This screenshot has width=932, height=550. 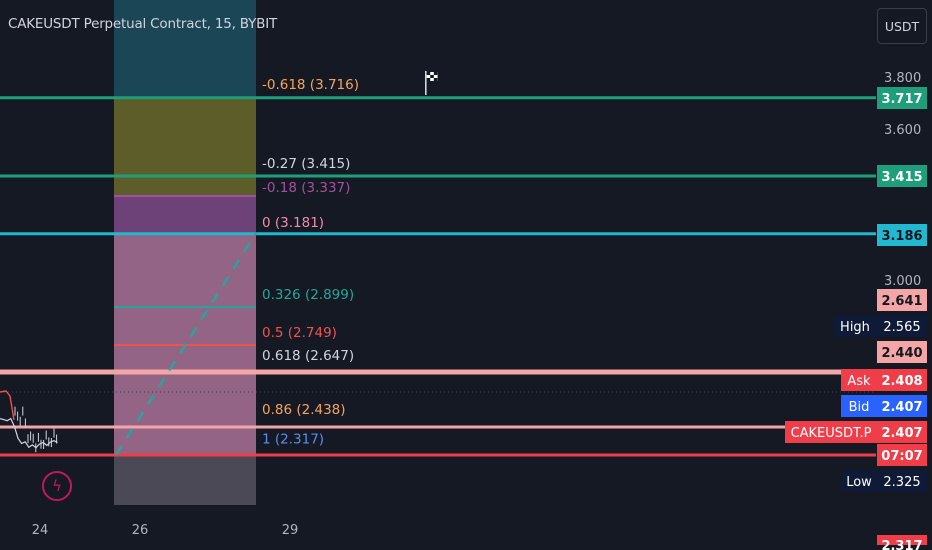 I want to click on price-label-value: 07:07, so click(x=901, y=456).